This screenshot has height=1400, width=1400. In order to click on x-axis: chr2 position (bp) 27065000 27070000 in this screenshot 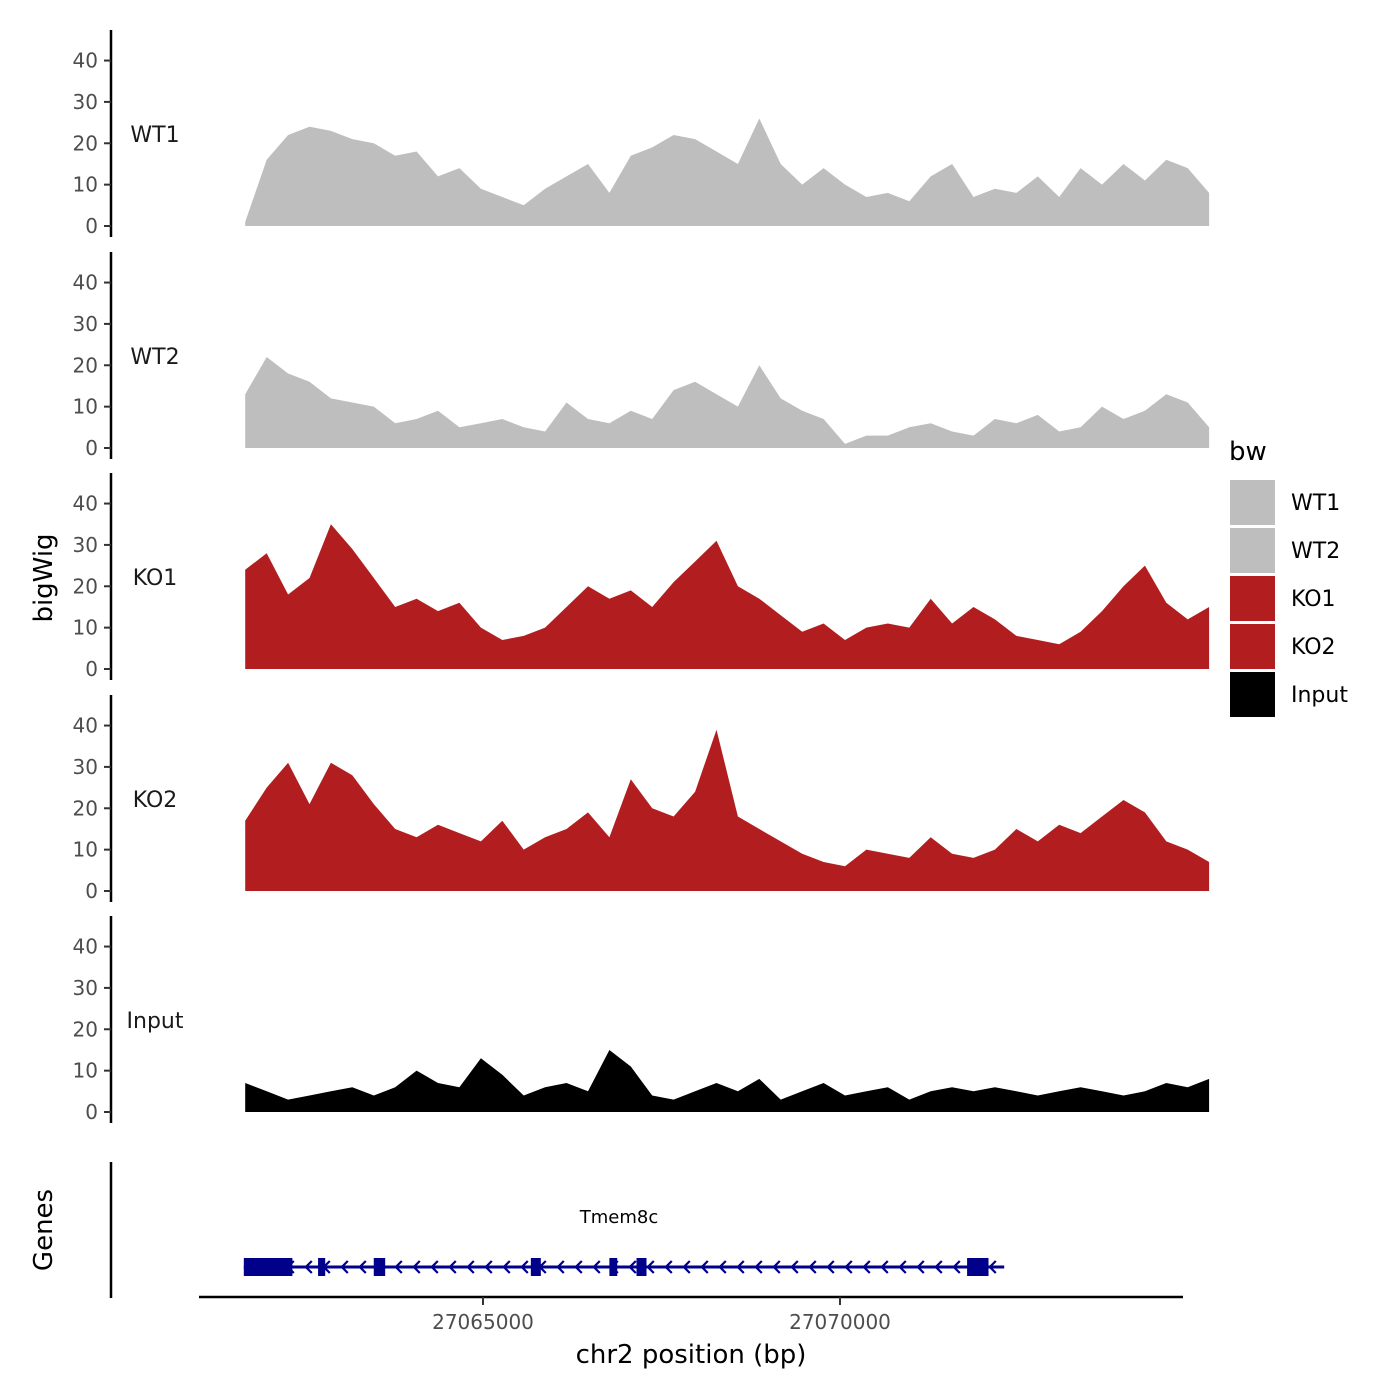, I will do `click(691, 1332)`.